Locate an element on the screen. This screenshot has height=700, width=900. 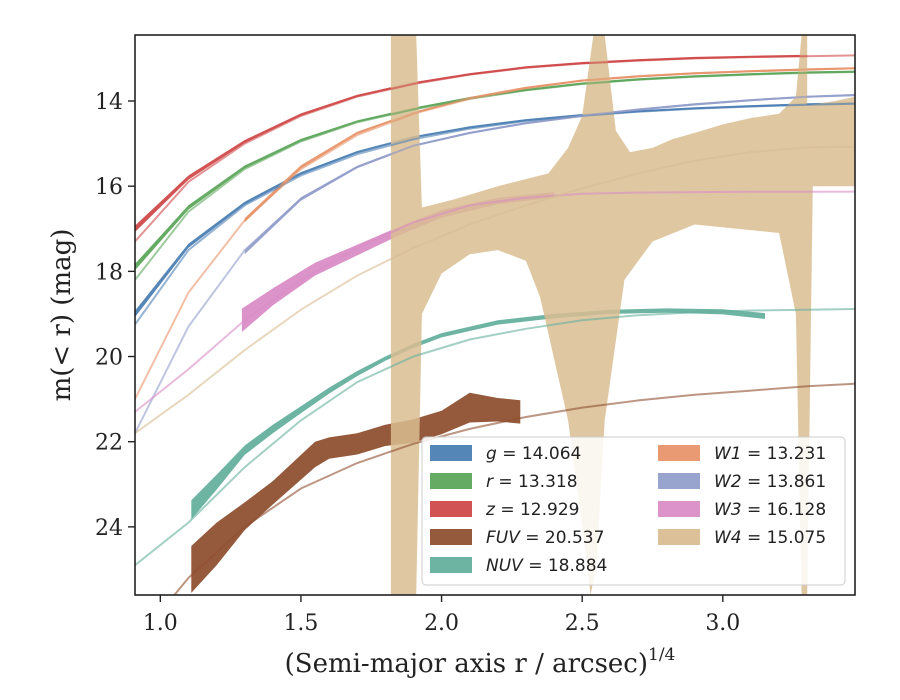
y-tick-label: 20 is located at coordinates (109, 358).